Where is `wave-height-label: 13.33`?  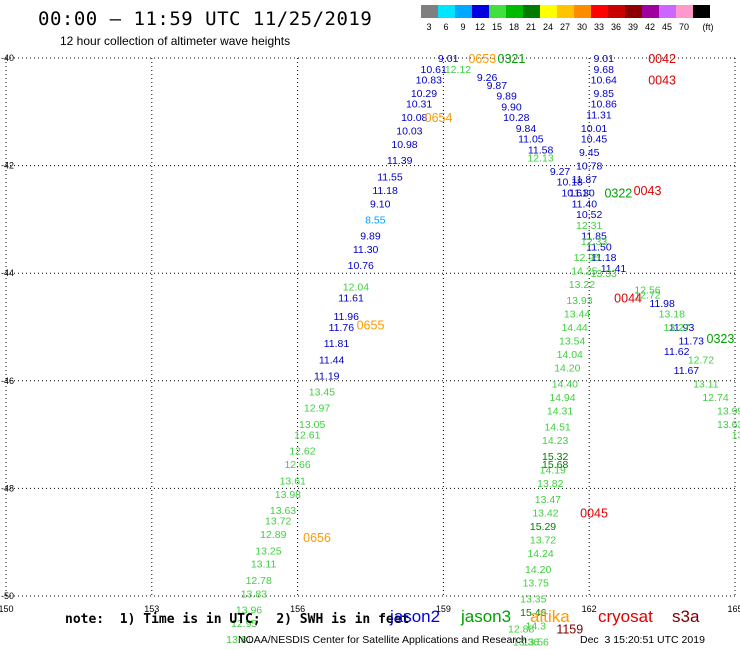 wave-height-label: 13.33 is located at coordinates (604, 274).